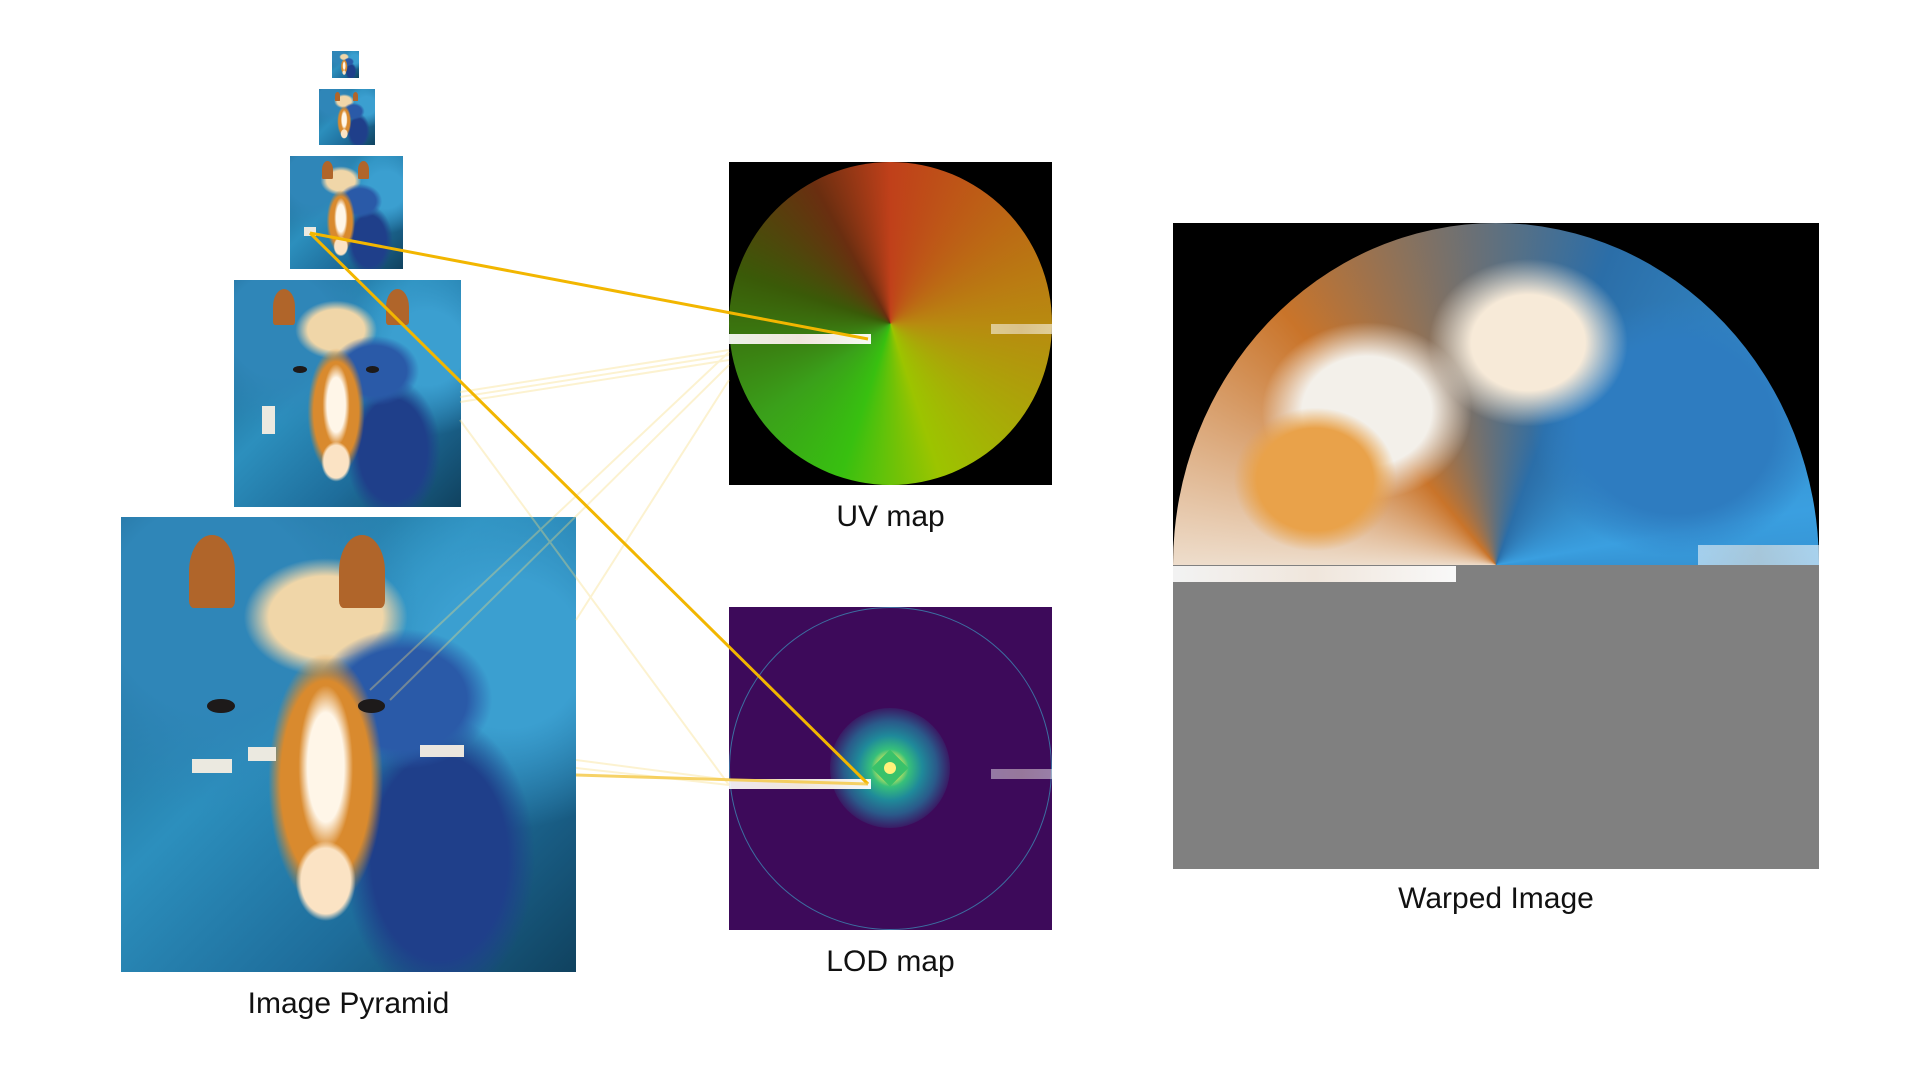  What do you see at coordinates (1496, 717) in the screenshot?
I see `unfilled-region` at bounding box center [1496, 717].